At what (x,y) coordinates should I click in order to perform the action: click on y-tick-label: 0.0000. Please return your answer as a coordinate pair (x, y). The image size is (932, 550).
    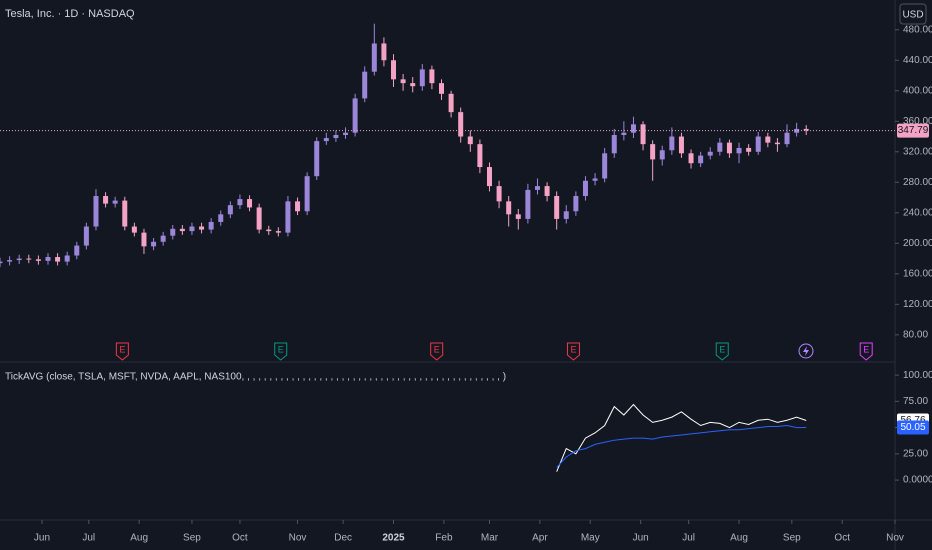
    Looking at the image, I should click on (917, 480).